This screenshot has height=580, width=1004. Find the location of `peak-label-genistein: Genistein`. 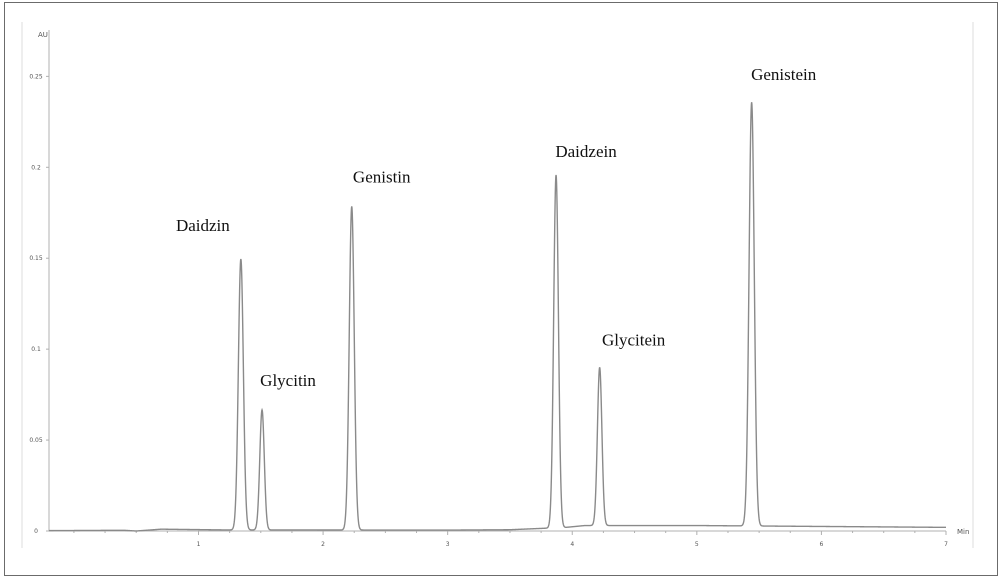

peak-label-genistein: Genistein is located at coordinates (784, 74).